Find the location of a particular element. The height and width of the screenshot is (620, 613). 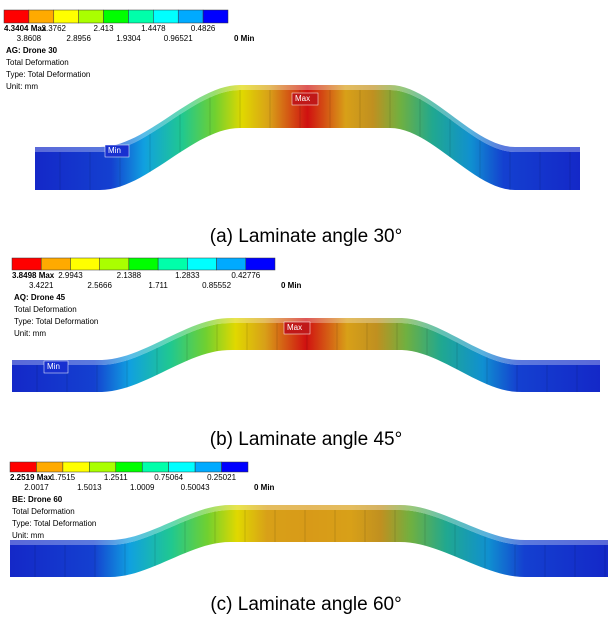

legend-value: 0.50043 is located at coordinates (195, 487).